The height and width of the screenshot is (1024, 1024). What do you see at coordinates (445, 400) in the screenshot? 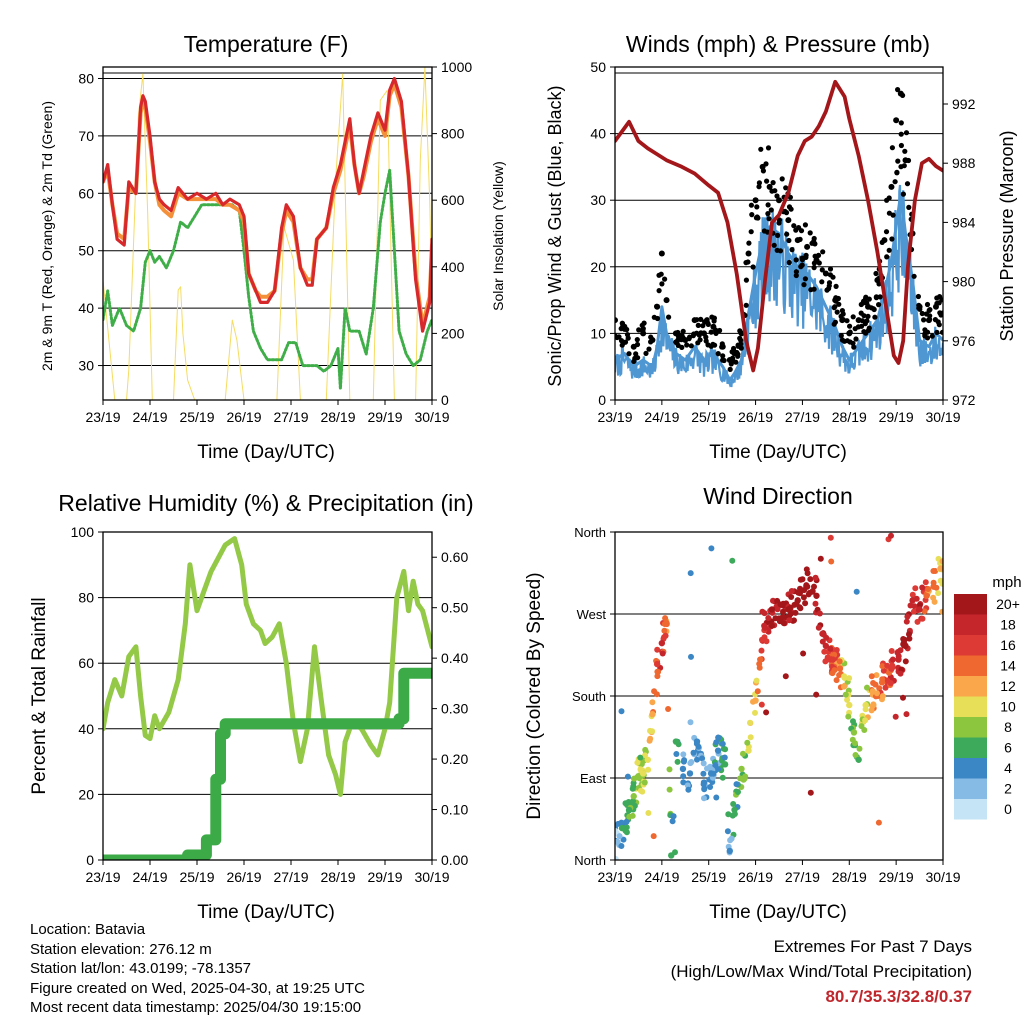
I see `temperature-y2tick-label: 0` at bounding box center [445, 400].